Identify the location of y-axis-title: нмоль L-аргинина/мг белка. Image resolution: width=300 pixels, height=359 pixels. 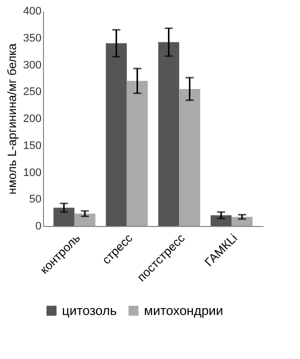
(12, 119).